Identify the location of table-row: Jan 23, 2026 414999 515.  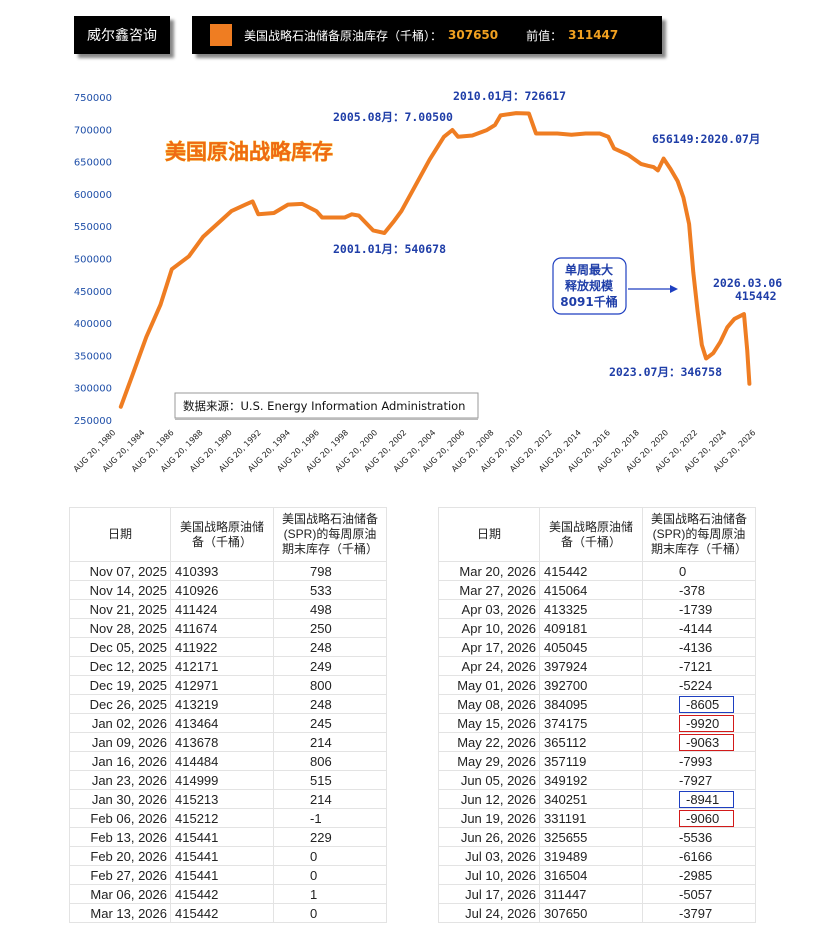
(228, 780).